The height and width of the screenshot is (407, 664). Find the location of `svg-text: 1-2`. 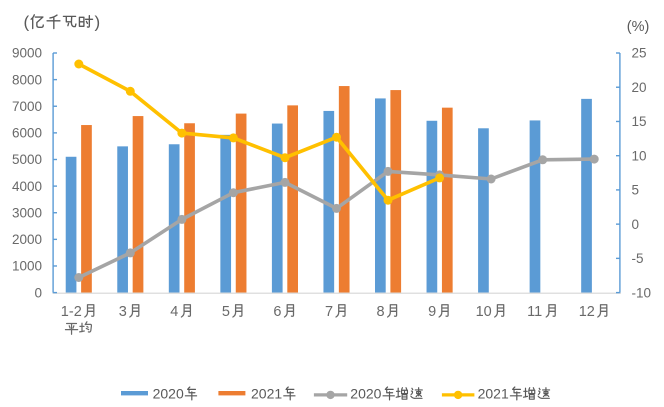

svg-text: 1-2 is located at coordinates (71, 312).